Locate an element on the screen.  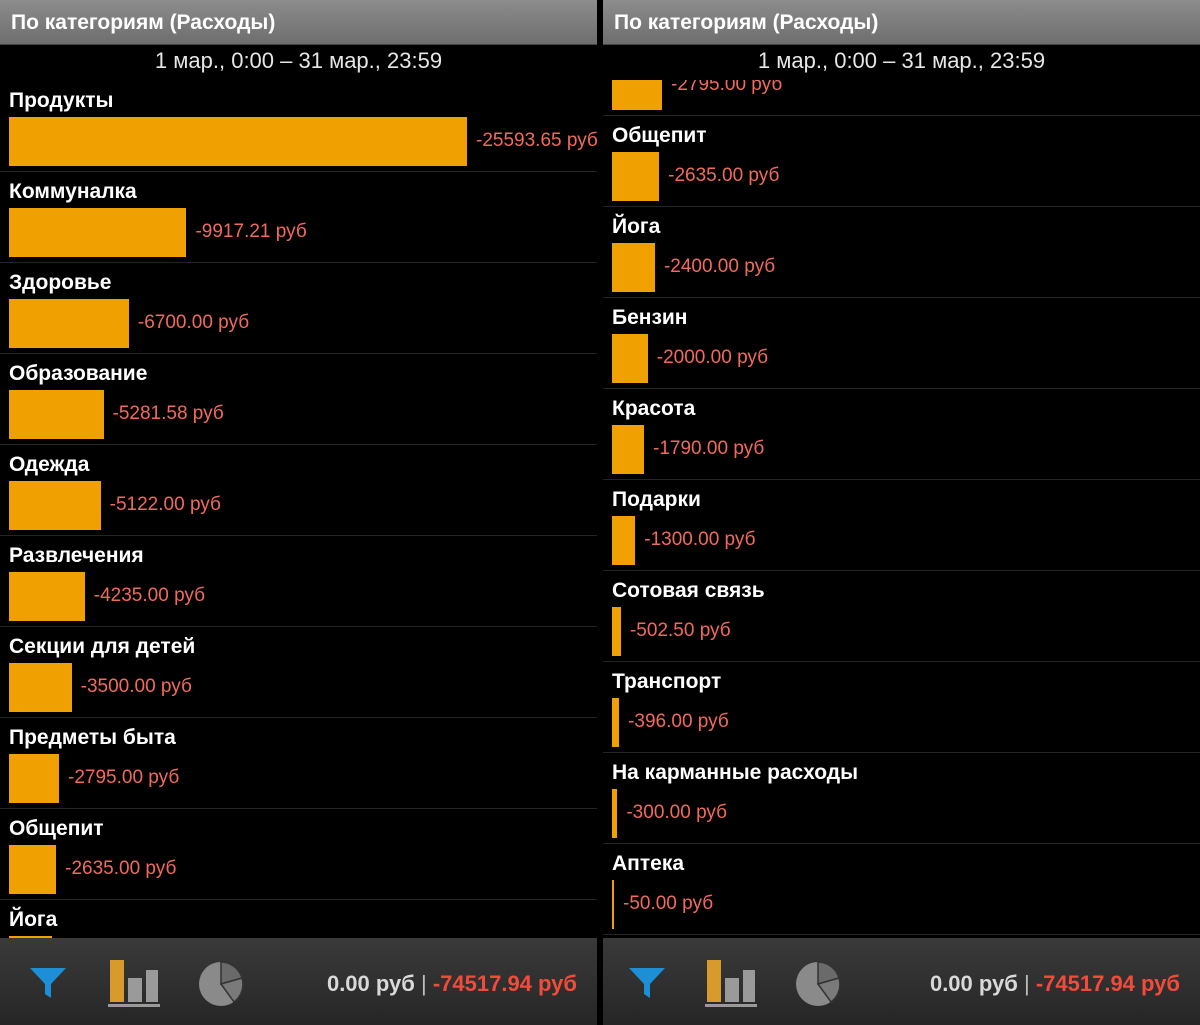
category-name: Развлечения is located at coordinates (76, 555).